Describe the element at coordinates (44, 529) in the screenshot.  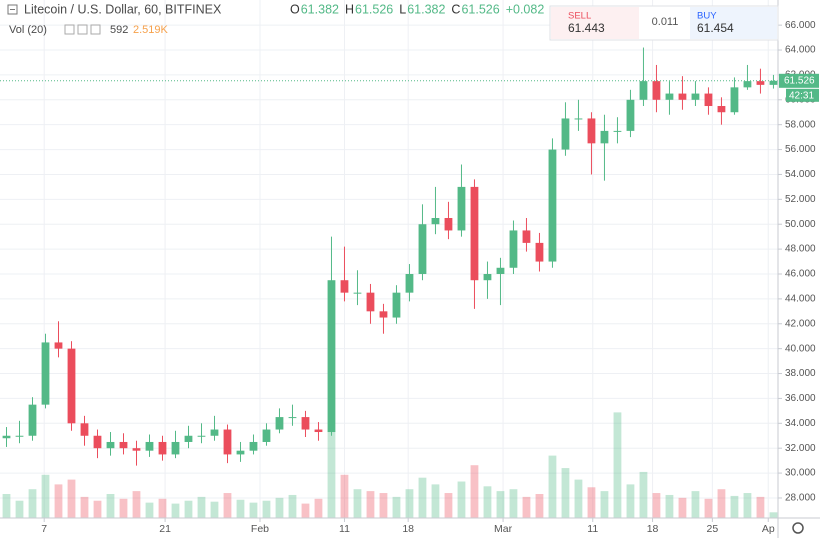
I see `x-tick-label: 7` at that location.